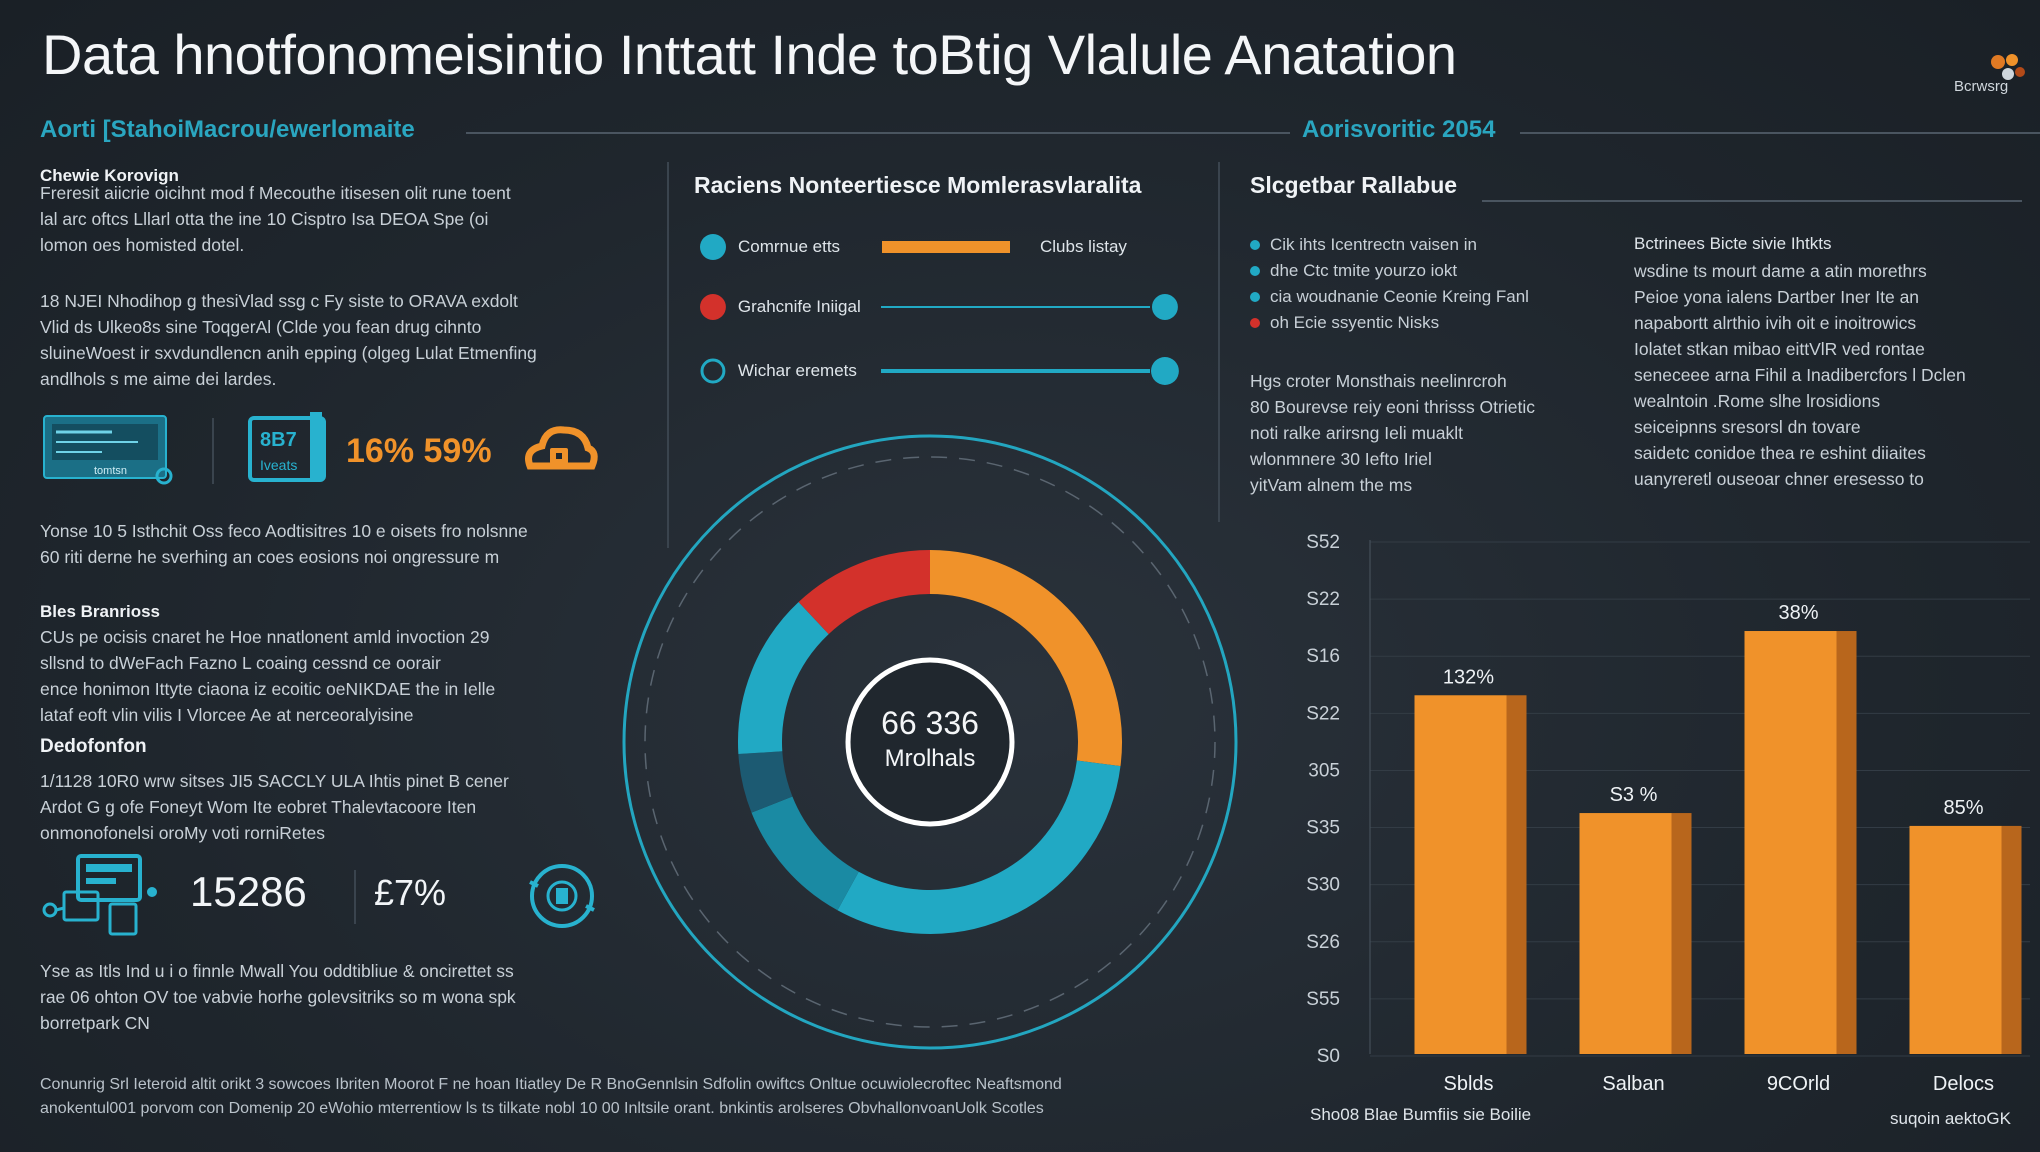 Image resolution: width=2040 pixels, height=1152 pixels. I want to click on text-line: lomon oes homisted dotel., so click(142, 245).